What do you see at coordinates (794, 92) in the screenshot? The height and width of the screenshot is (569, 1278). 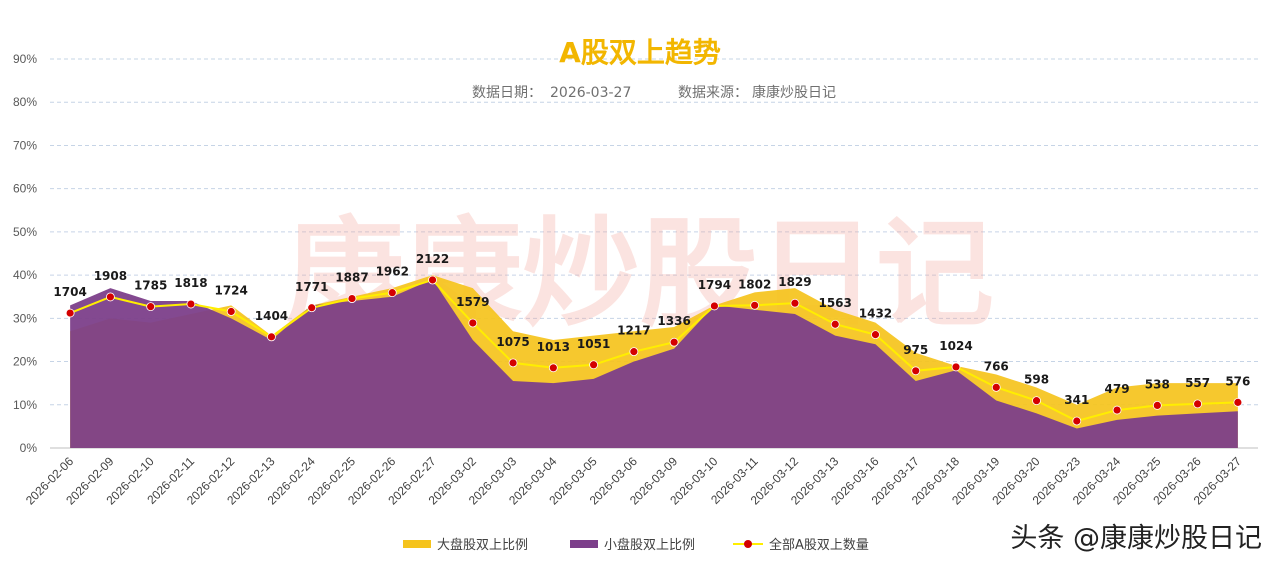 I see `source-value: 康康炒股日记` at bounding box center [794, 92].